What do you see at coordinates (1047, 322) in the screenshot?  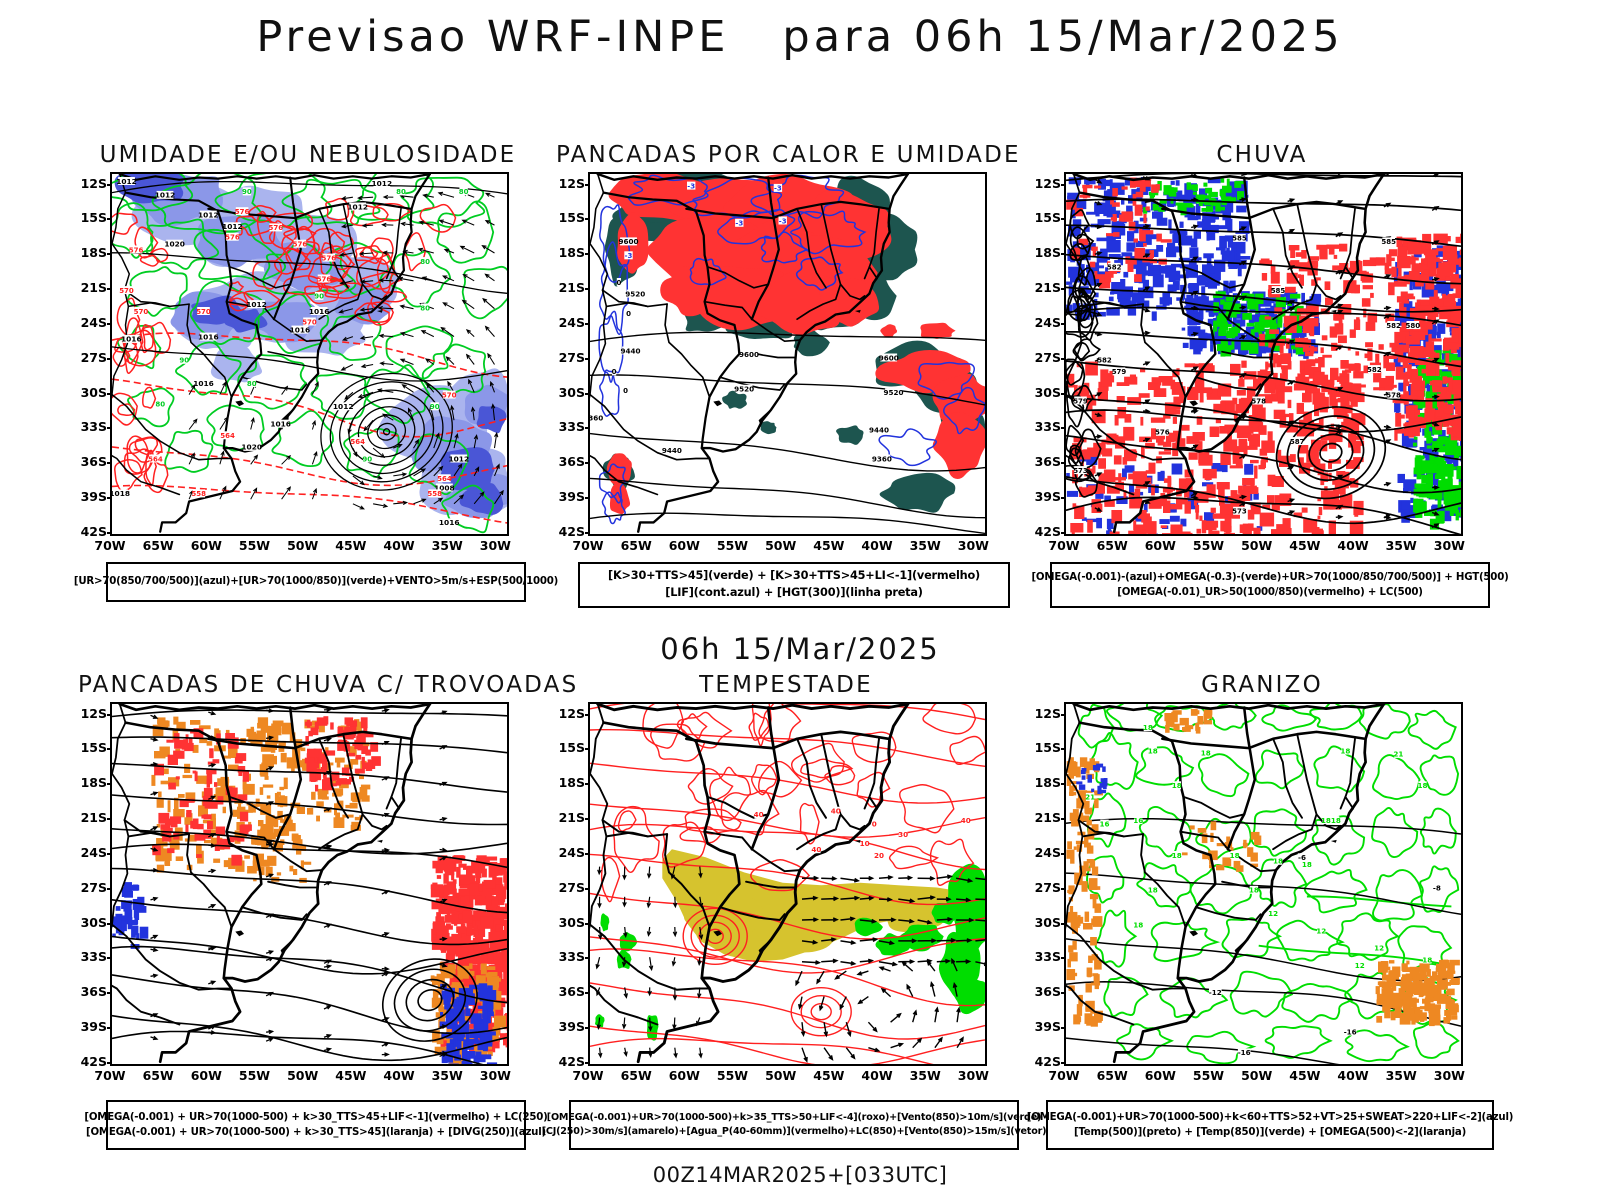 I see `lat-tick-label: 24S` at bounding box center [1047, 322].